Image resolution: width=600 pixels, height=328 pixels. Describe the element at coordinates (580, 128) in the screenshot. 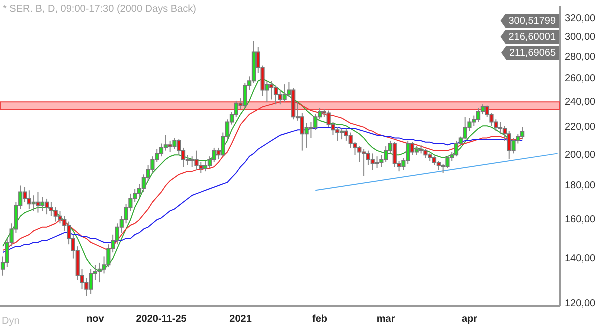

I see `y-tick-label: 220,00` at that location.